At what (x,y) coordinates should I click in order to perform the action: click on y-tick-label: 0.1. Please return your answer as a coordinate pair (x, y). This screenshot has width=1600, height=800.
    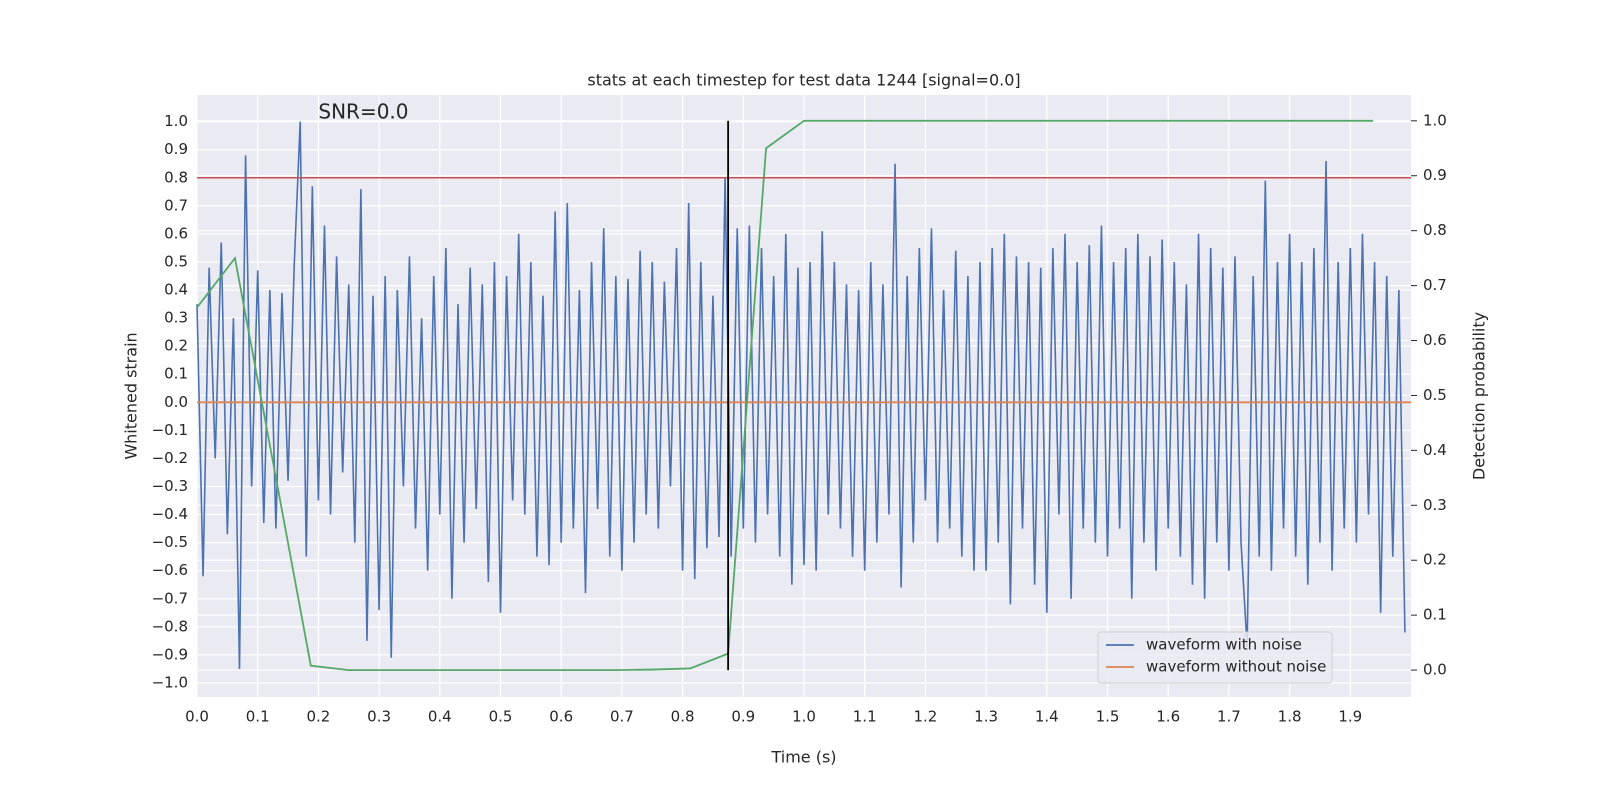
    Looking at the image, I should click on (176, 374).